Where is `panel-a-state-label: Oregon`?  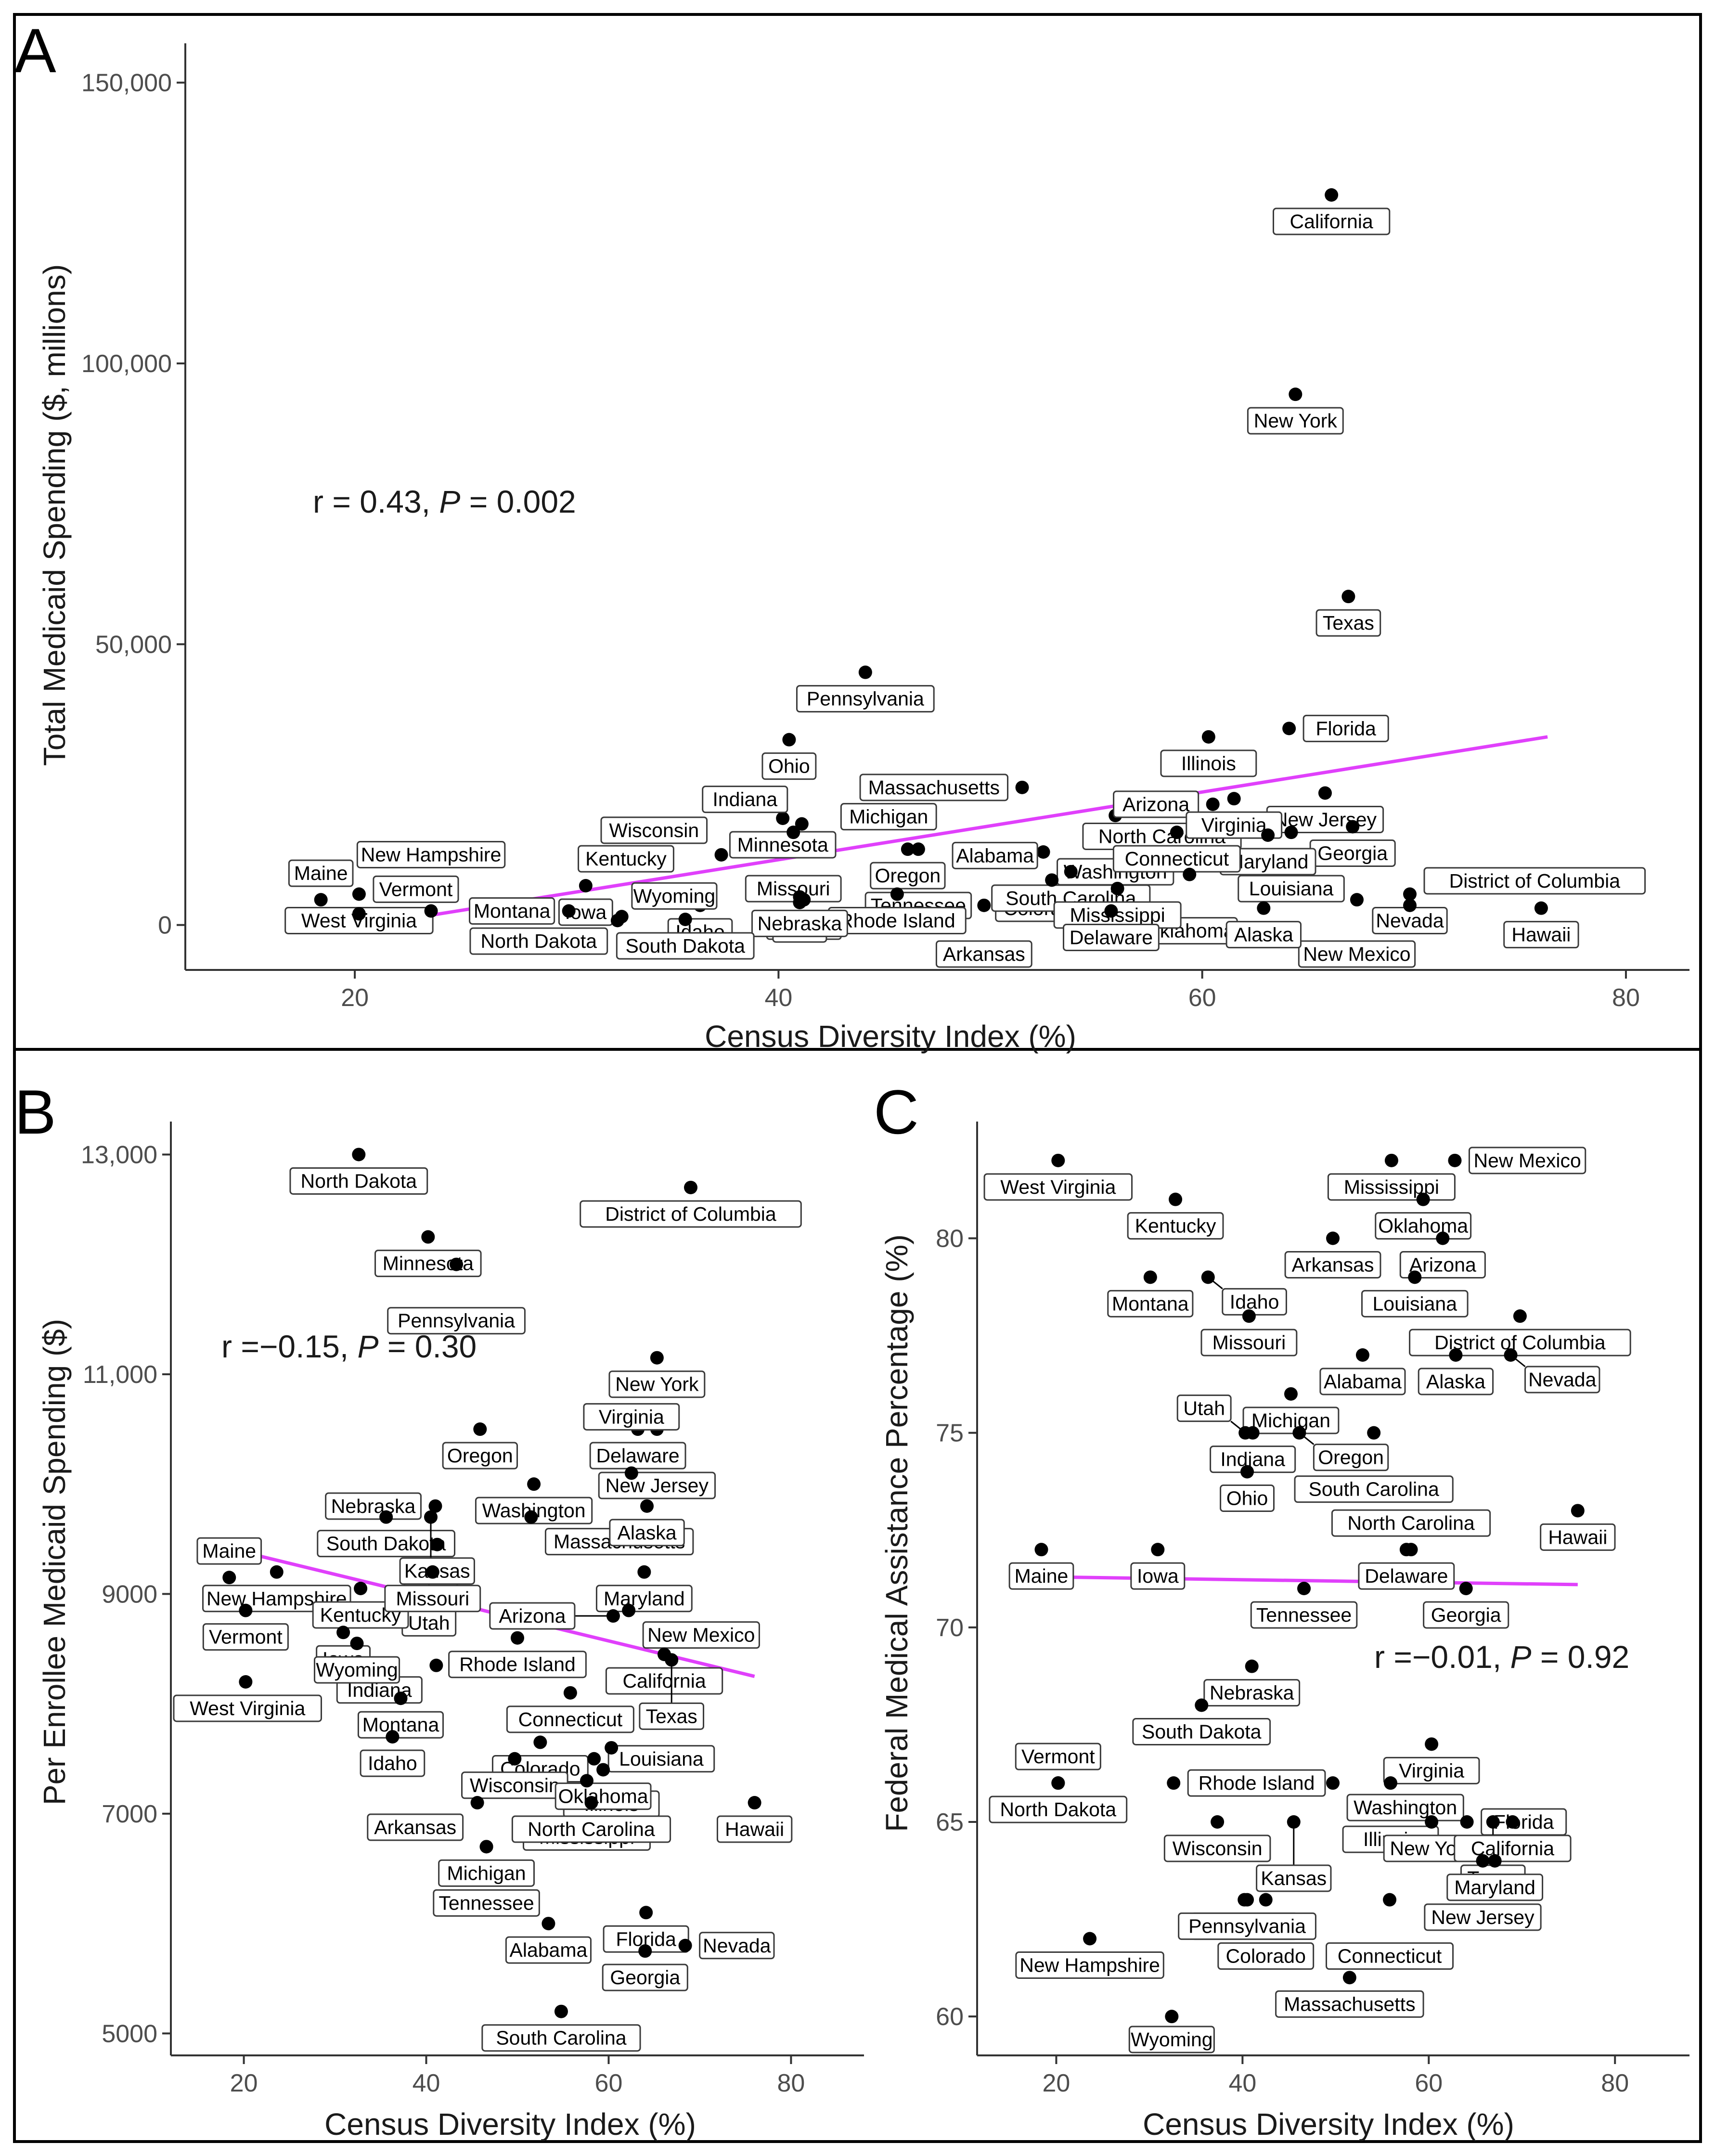 panel-a-state-label: Oregon is located at coordinates (908, 876).